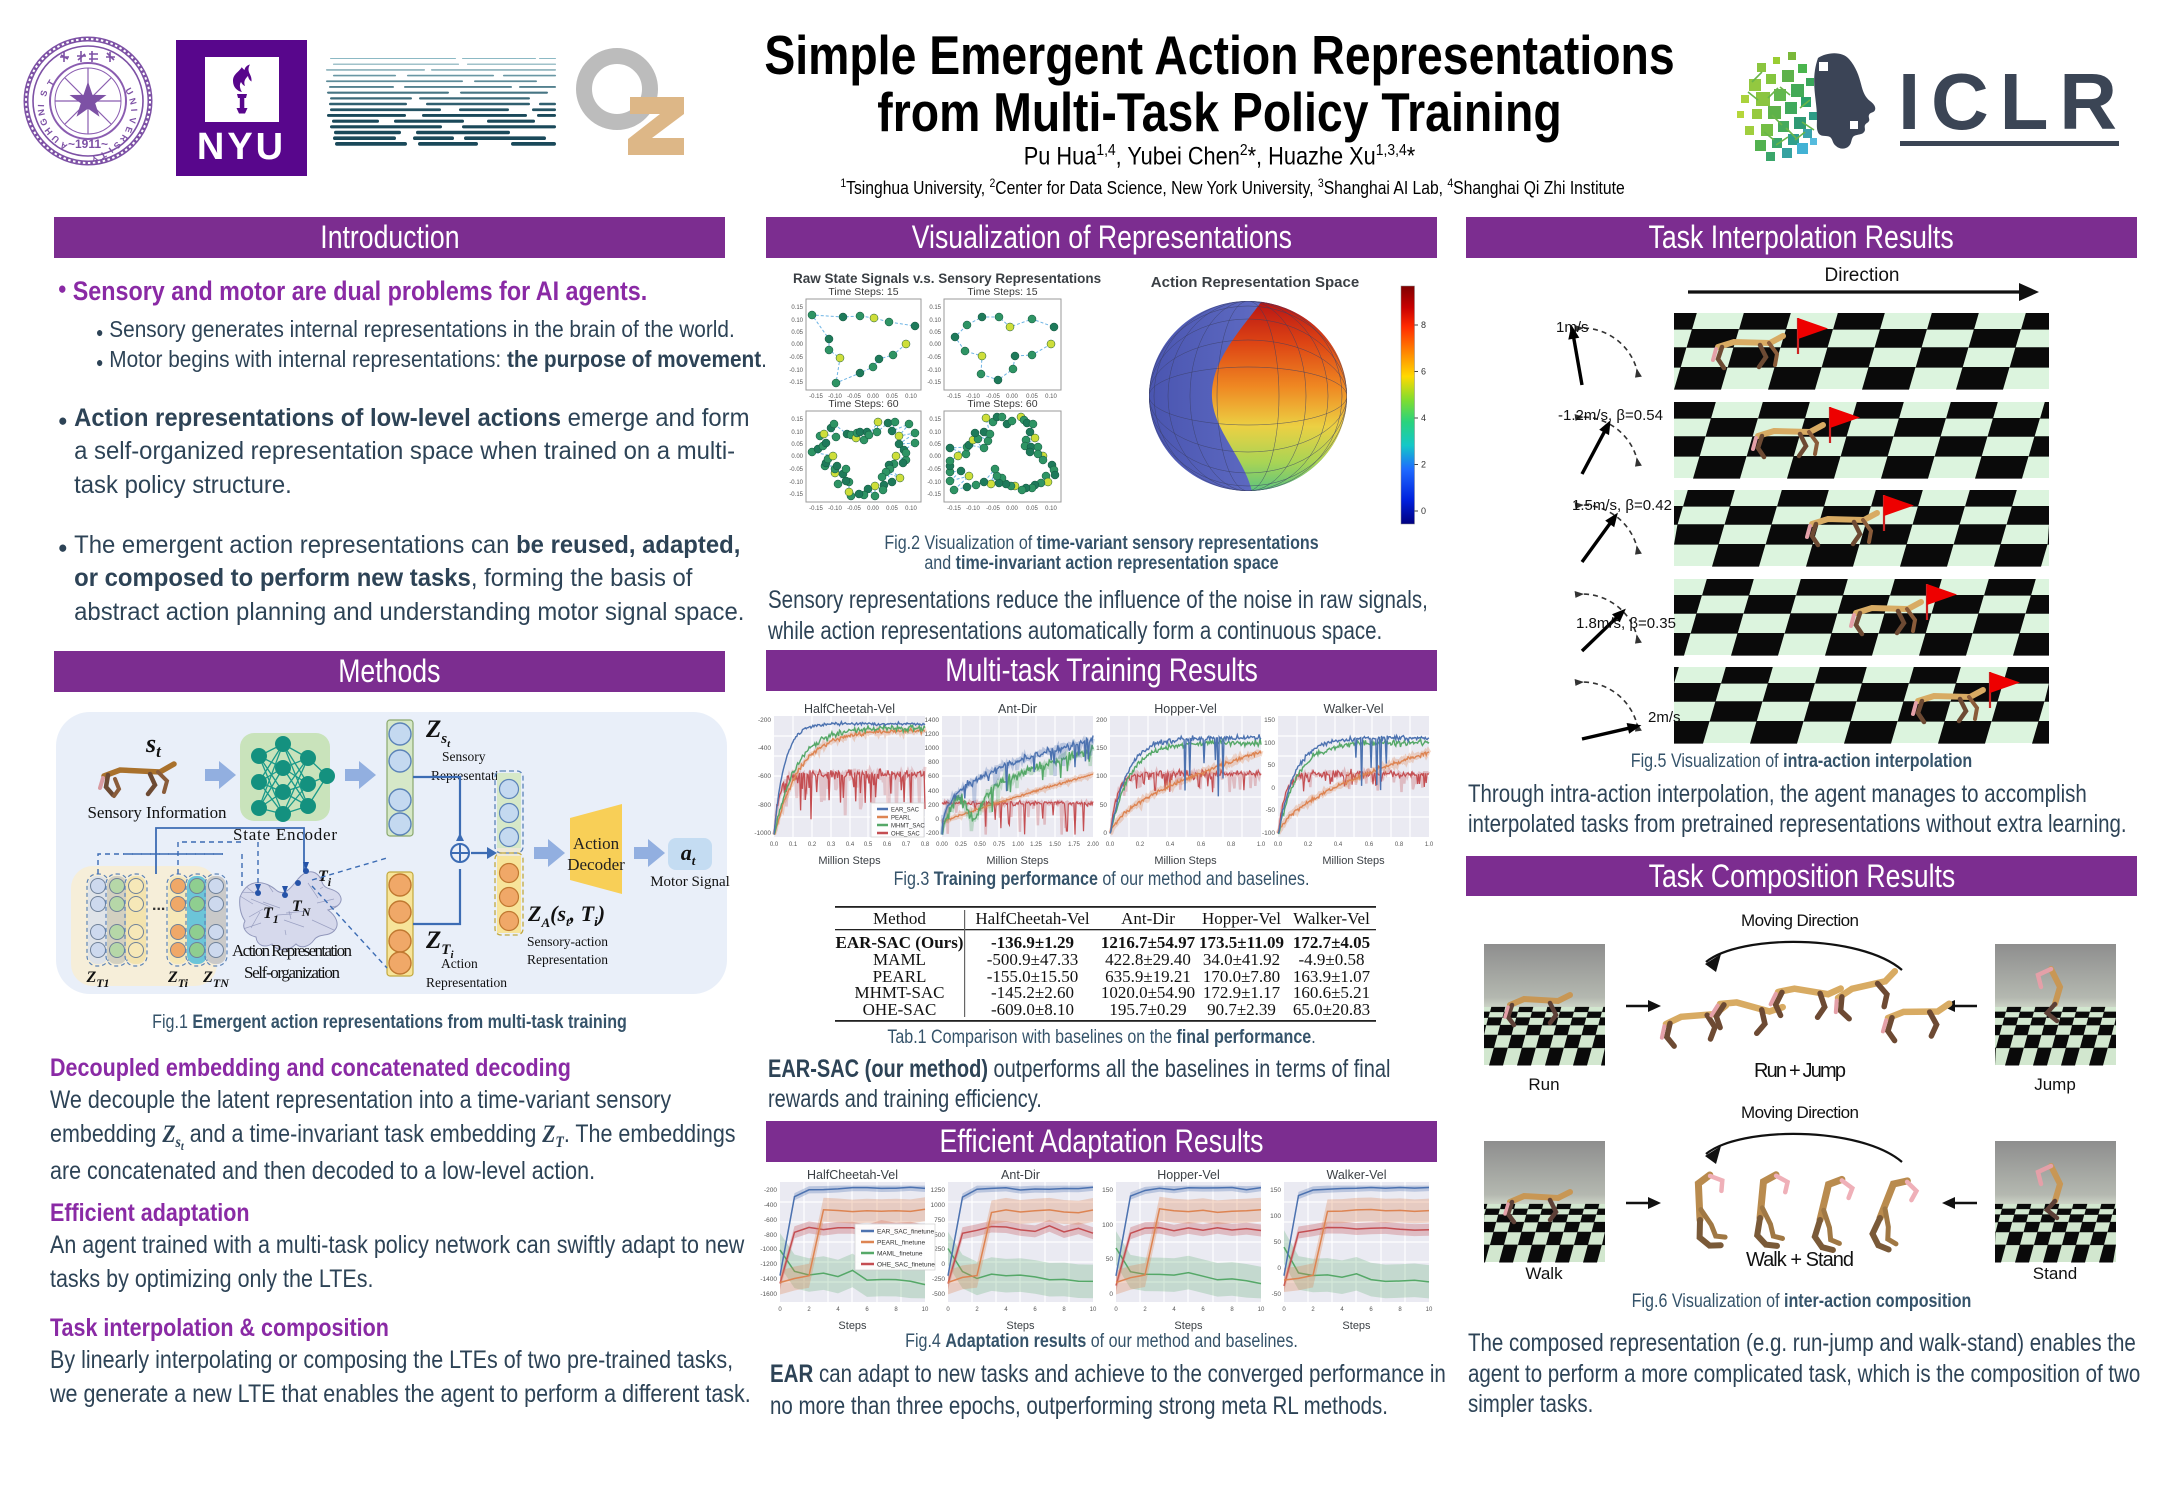 The image size is (2160, 1500). I want to click on svg-text: Stand, so click(2055, 1273).